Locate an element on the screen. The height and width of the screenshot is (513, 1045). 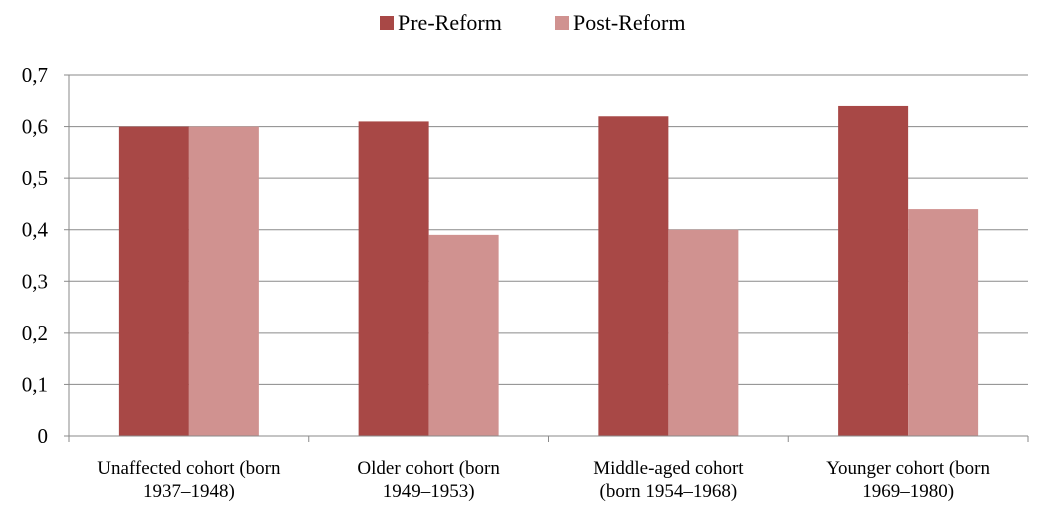
y-tick-label: 0,5 is located at coordinates (35, 178).